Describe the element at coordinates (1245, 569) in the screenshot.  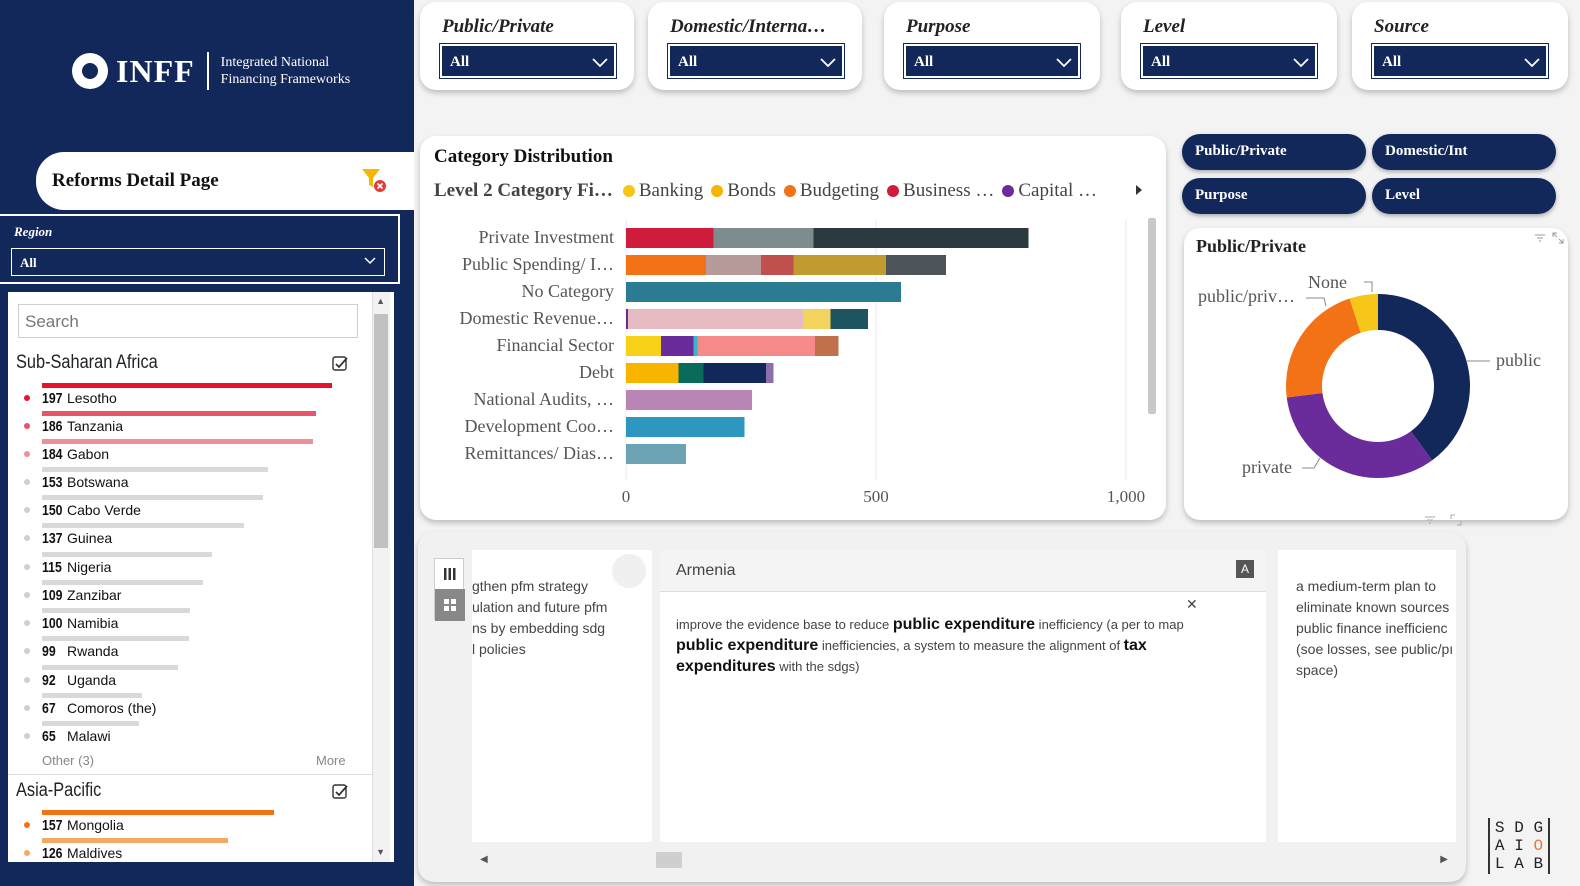
I see `card-badge: A` at that location.